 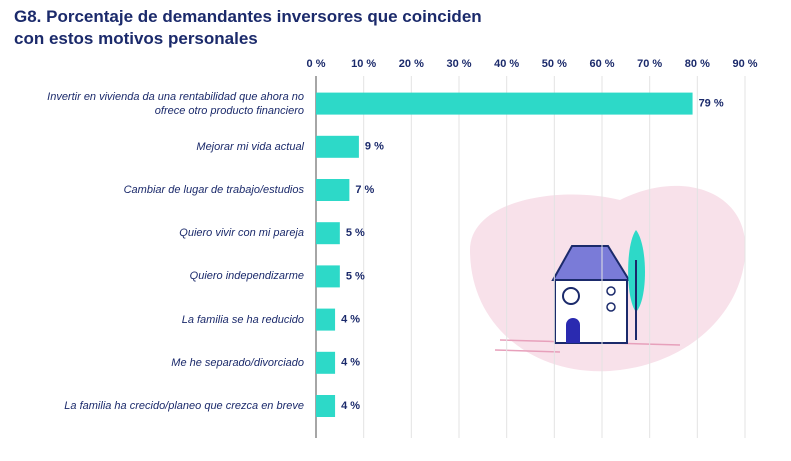 I want to click on x-tick-label: 90 %, so click(x=744, y=64).